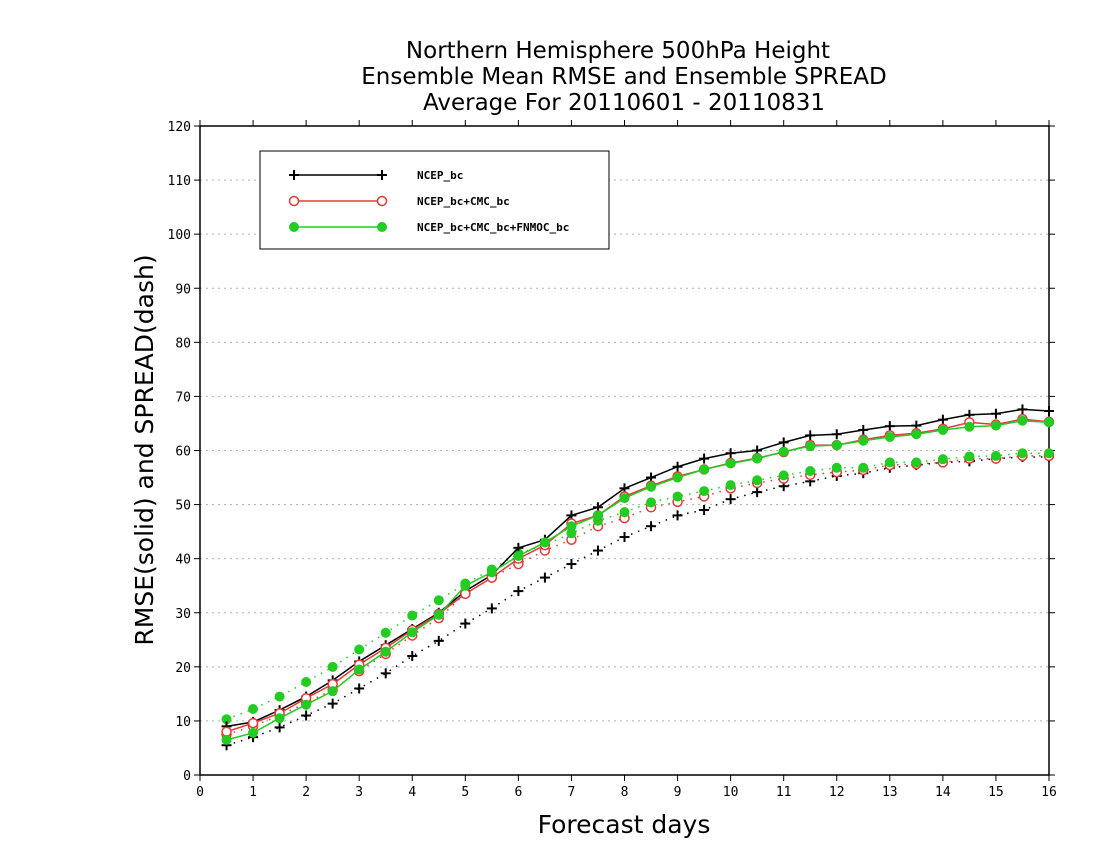 The width and height of the screenshot is (1100, 850). Describe the element at coordinates (183, 452) in the screenshot. I see `y-tick-label: 60` at that location.